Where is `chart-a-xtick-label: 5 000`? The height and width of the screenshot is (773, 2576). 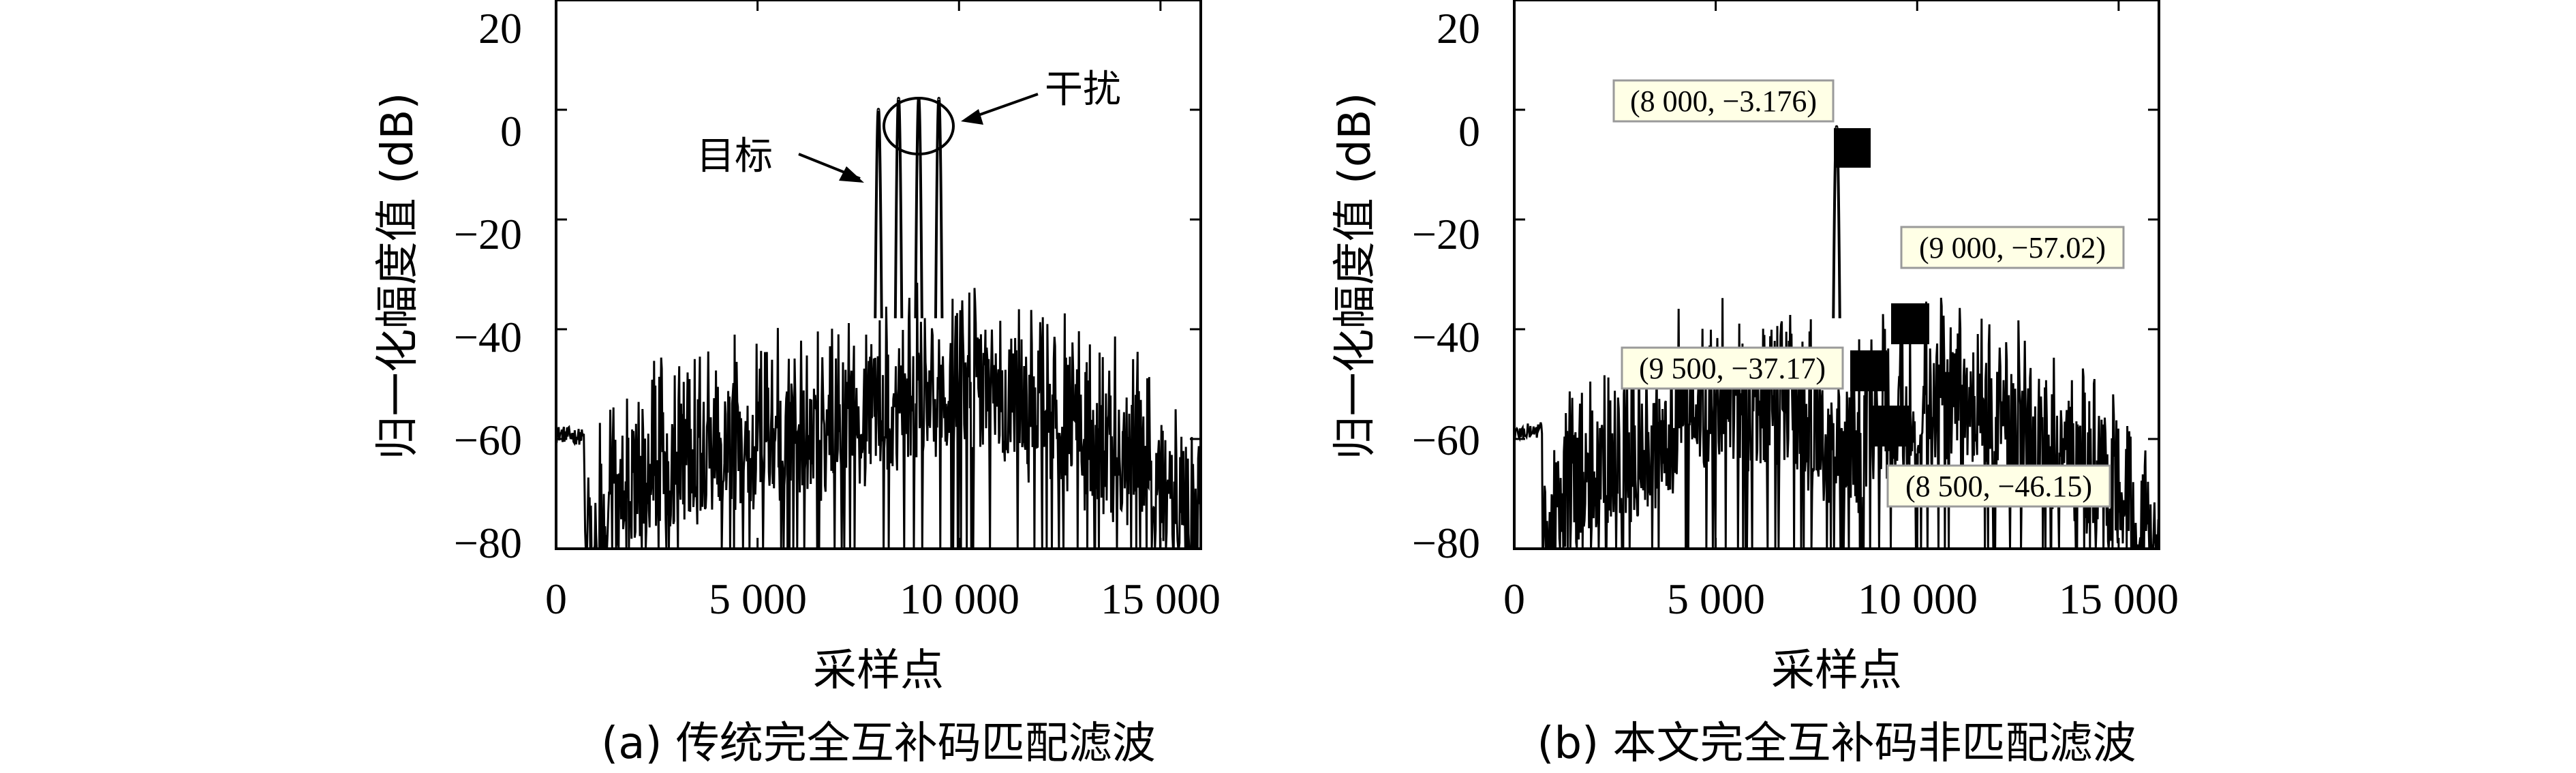
chart-a-xtick-label: 5 000 is located at coordinates (758, 599).